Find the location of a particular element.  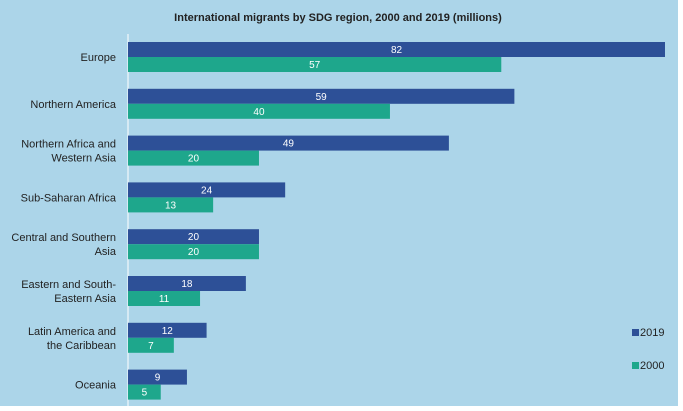

data-label: 49 is located at coordinates (289, 144).